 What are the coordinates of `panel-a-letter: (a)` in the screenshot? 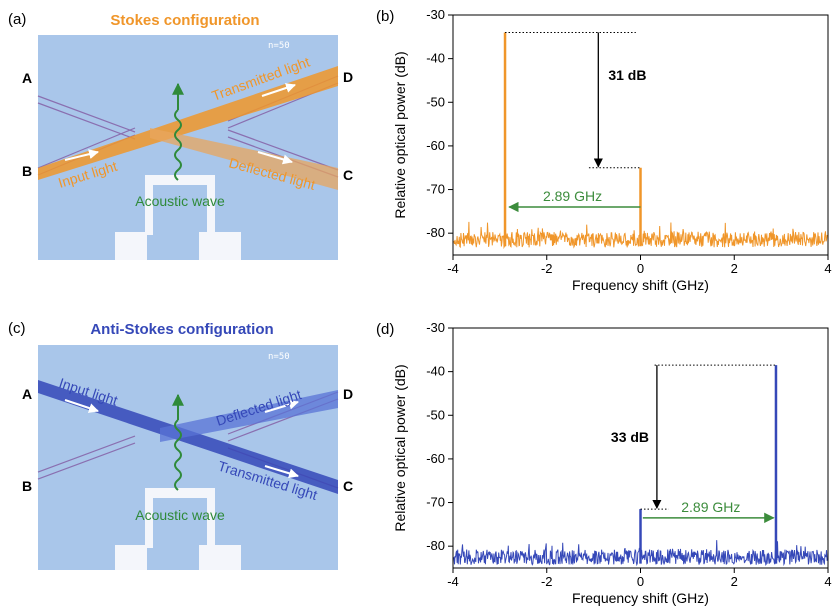 It's located at (17, 19).